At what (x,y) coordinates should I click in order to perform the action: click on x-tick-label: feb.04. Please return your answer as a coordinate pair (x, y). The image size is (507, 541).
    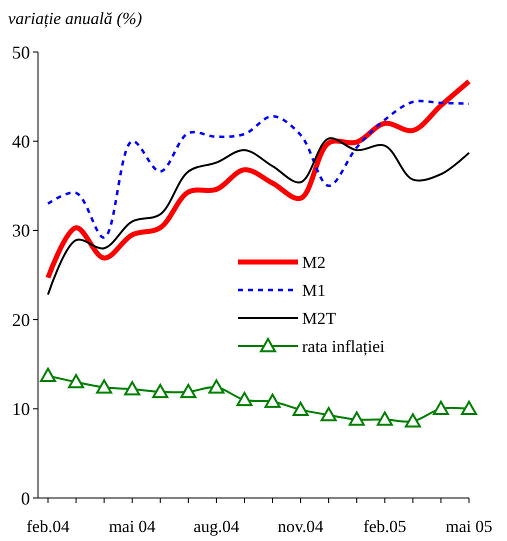
    Looking at the image, I should click on (48, 526).